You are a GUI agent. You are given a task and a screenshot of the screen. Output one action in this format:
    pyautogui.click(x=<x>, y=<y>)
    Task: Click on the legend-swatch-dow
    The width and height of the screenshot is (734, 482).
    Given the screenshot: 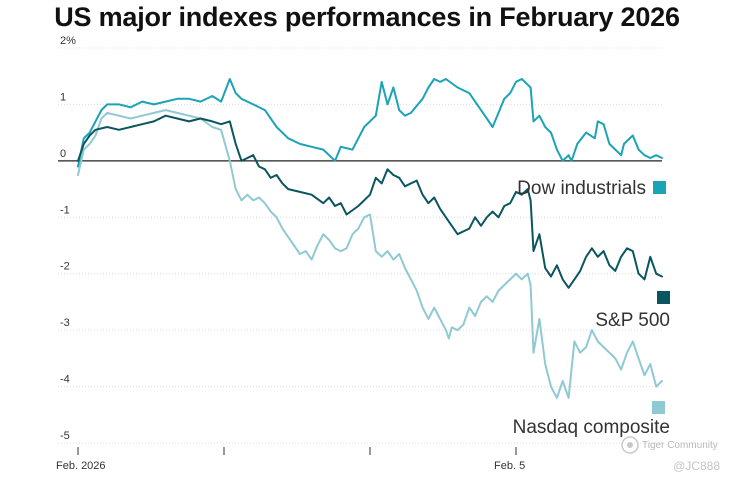 What is the action you would take?
    pyautogui.click(x=659, y=187)
    